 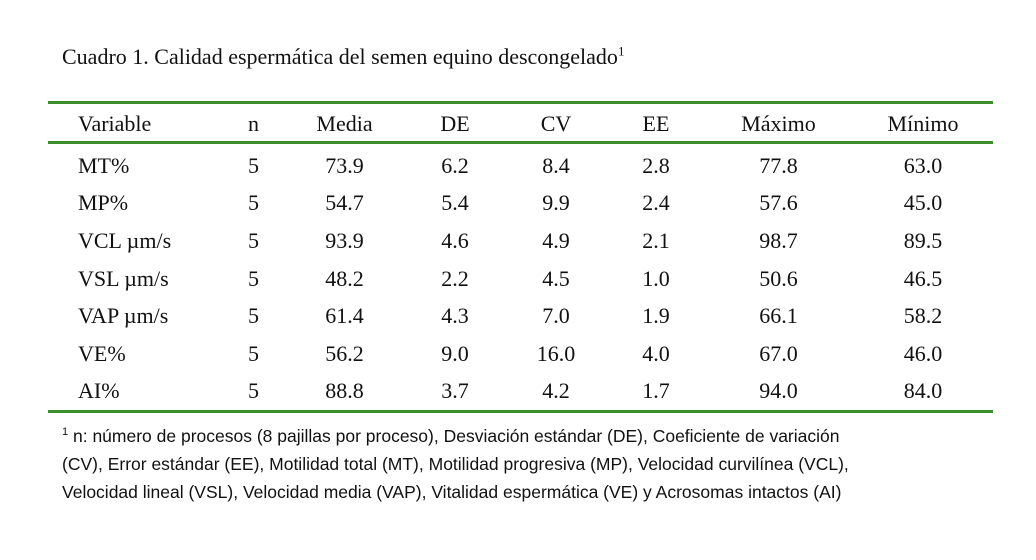 What do you see at coordinates (344, 203) in the screenshot?
I see `table-cell: 54.7` at bounding box center [344, 203].